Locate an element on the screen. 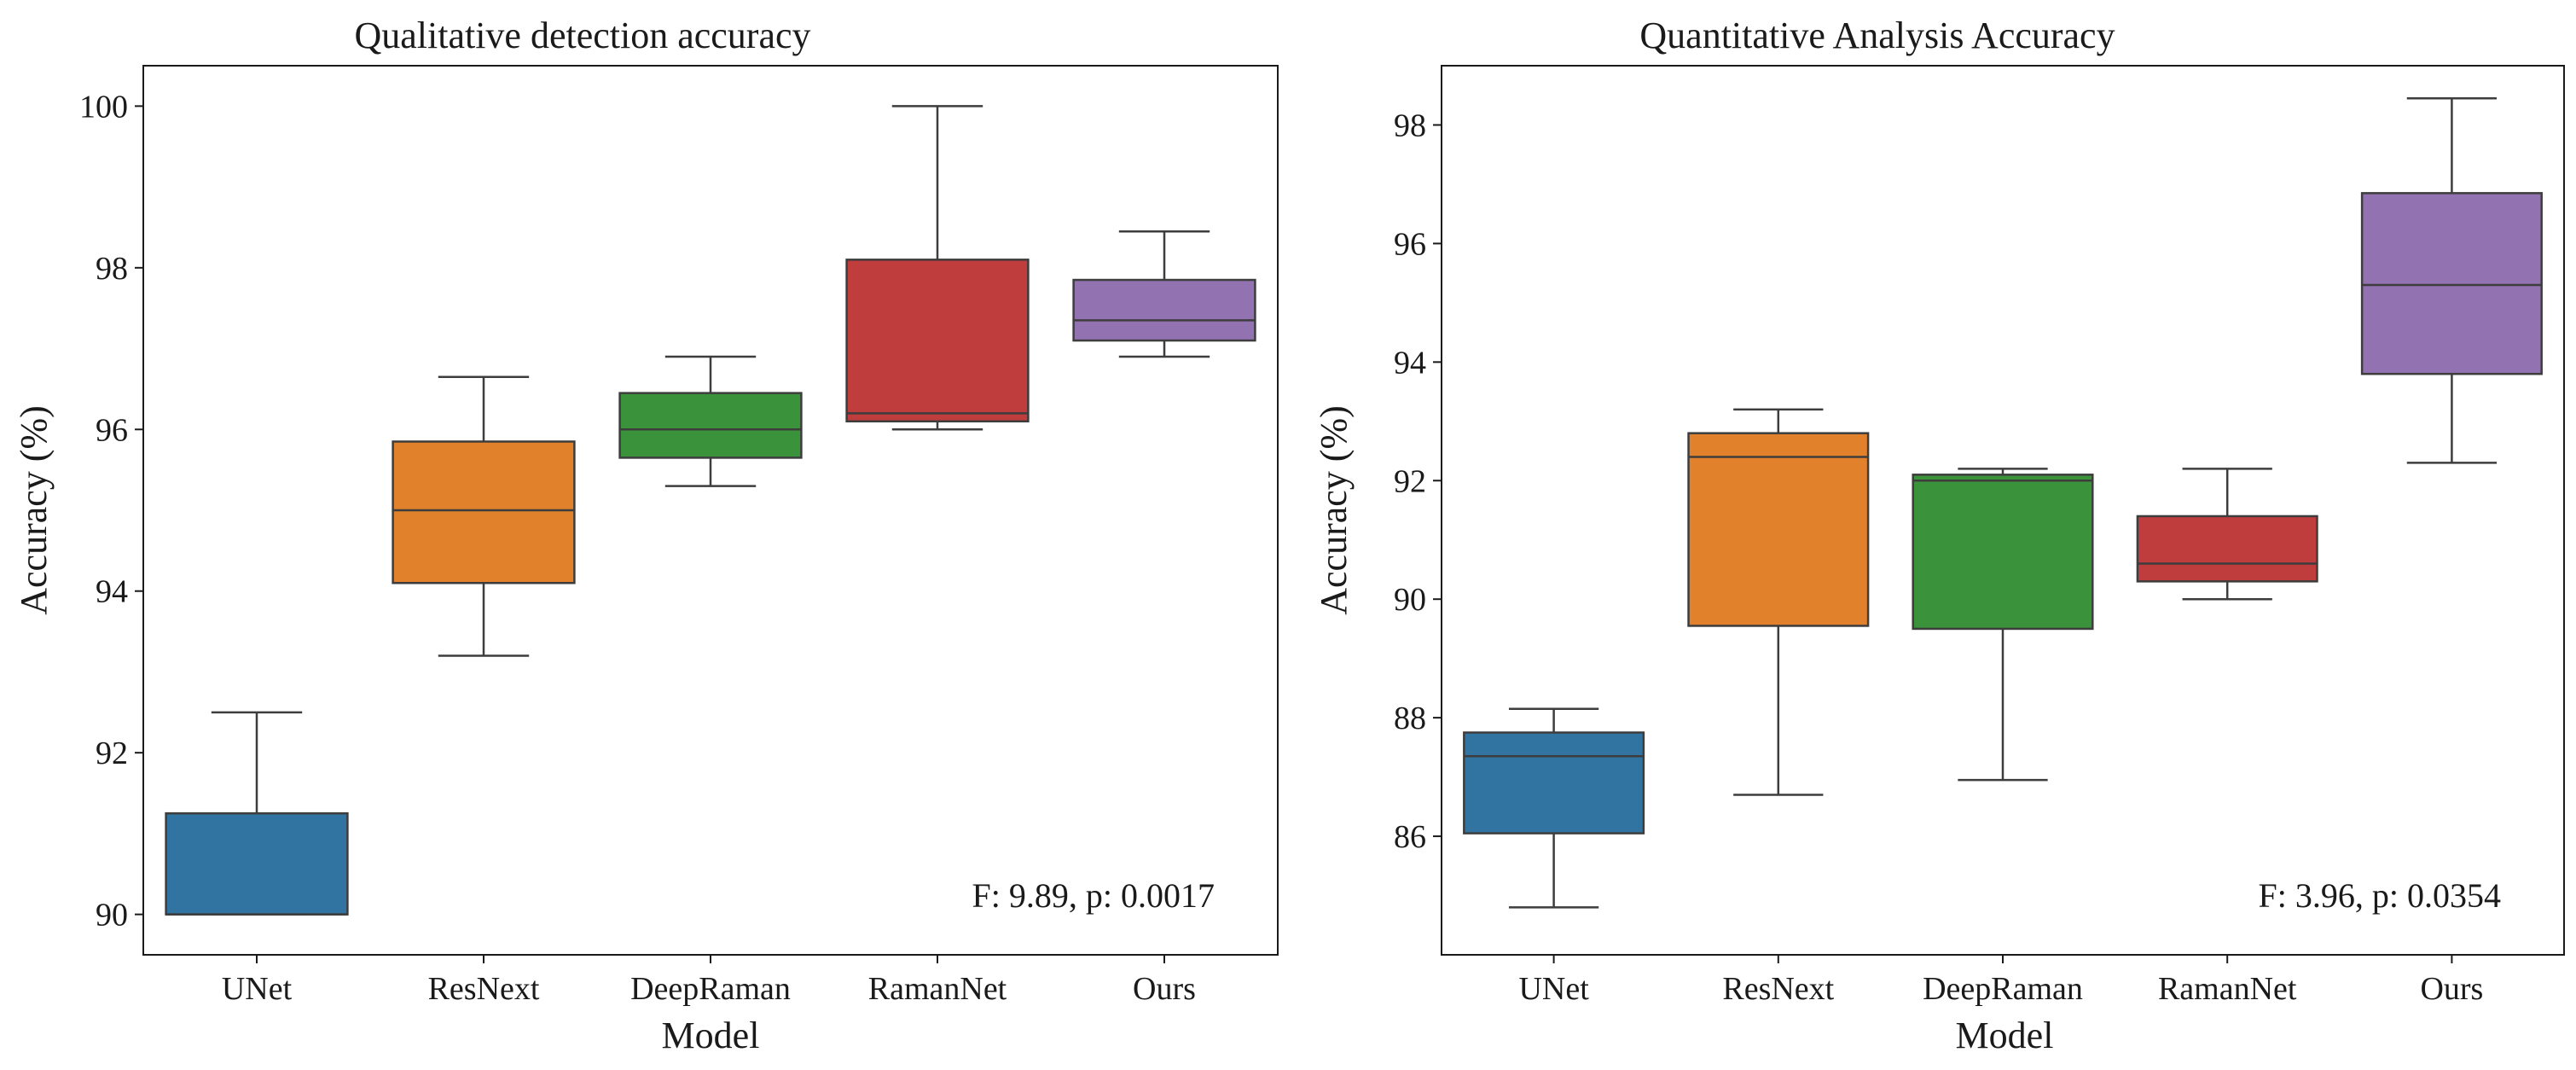  stat-annotation: F: 3.96, p: 0.0354 is located at coordinates (2380, 896).